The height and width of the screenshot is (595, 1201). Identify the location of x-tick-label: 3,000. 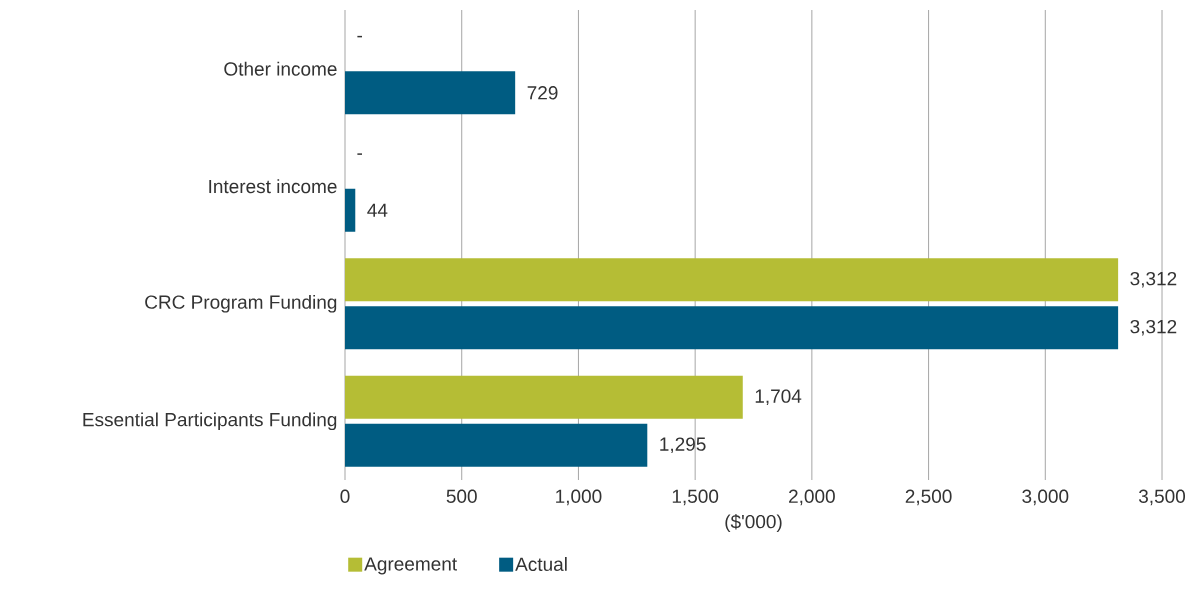
(1045, 497).